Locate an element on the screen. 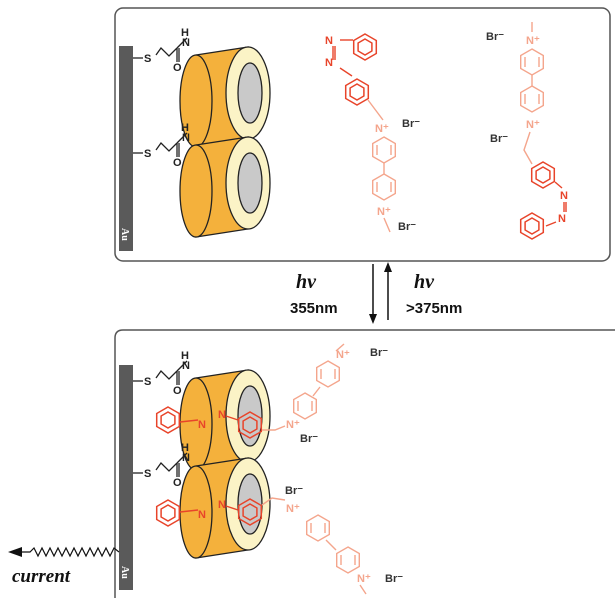  top-linker-2: S O N H is located at coordinates (161, 145).